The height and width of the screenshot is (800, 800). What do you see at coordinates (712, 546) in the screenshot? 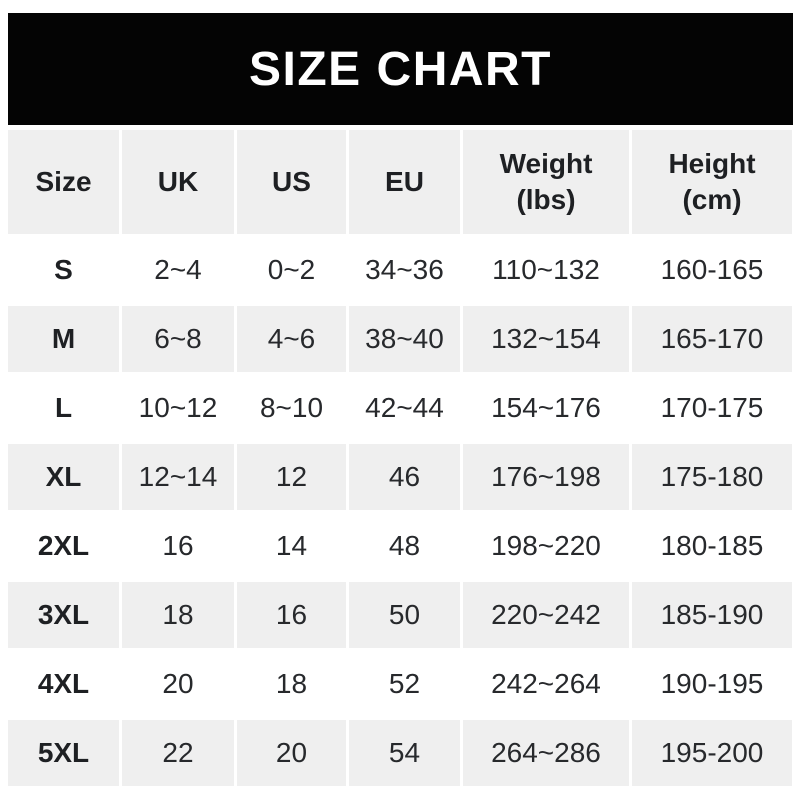
I see `cell-height: 180-185` at bounding box center [712, 546].